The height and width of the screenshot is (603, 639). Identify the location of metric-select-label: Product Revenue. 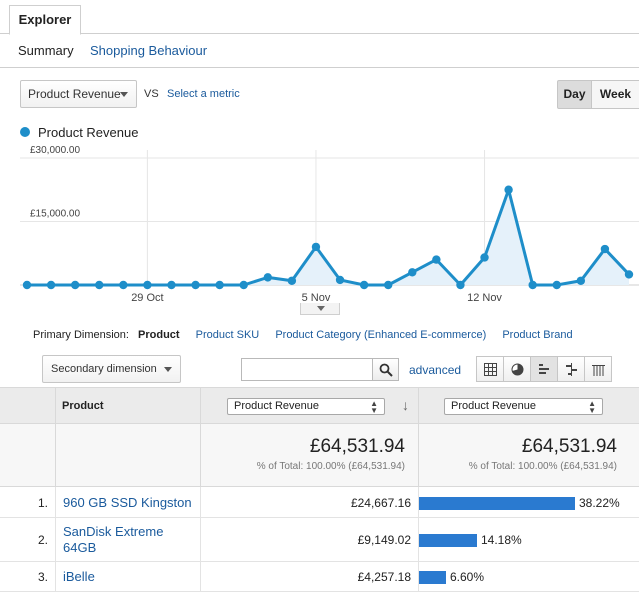
(74, 94).